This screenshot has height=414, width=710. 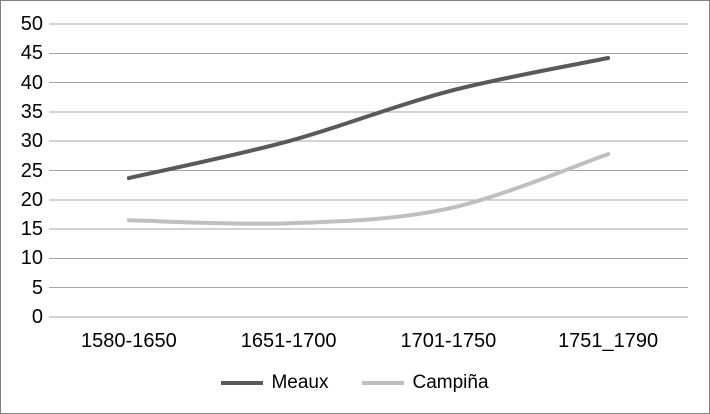 I want to click on y-axis-tick-label: 45, so click(x=31, y=53).